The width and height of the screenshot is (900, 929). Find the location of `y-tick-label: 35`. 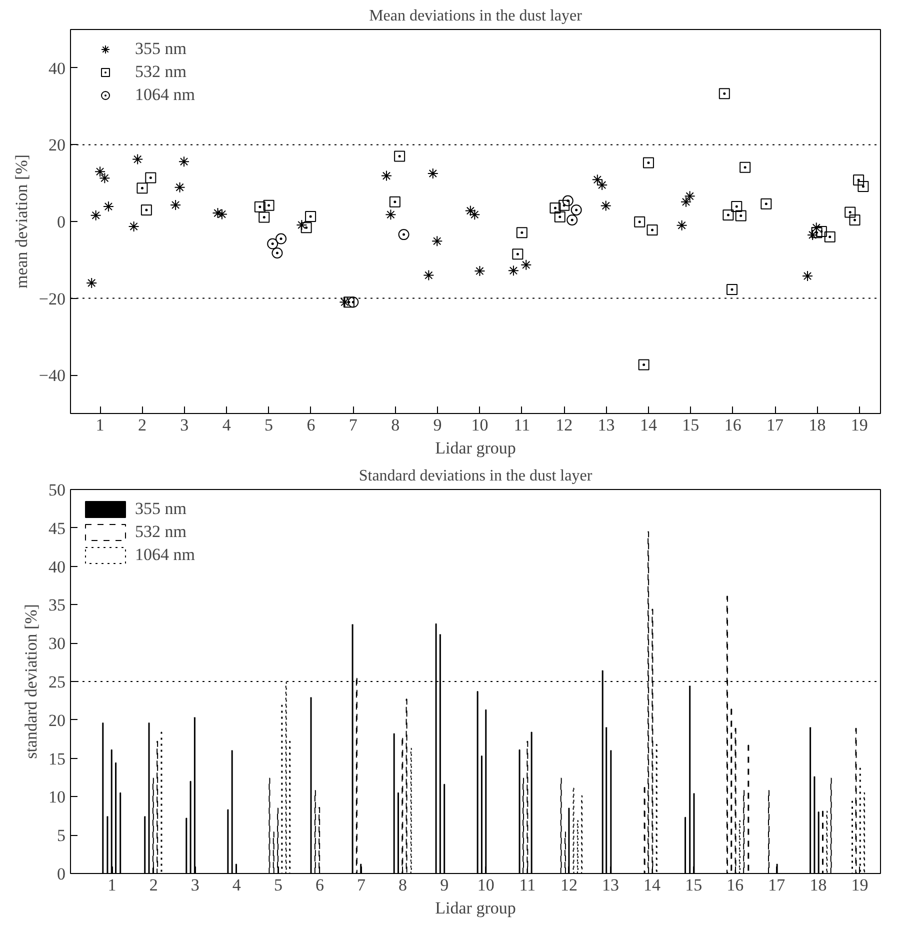

y-tick-label: 35 is located at coordinates (57, 605).